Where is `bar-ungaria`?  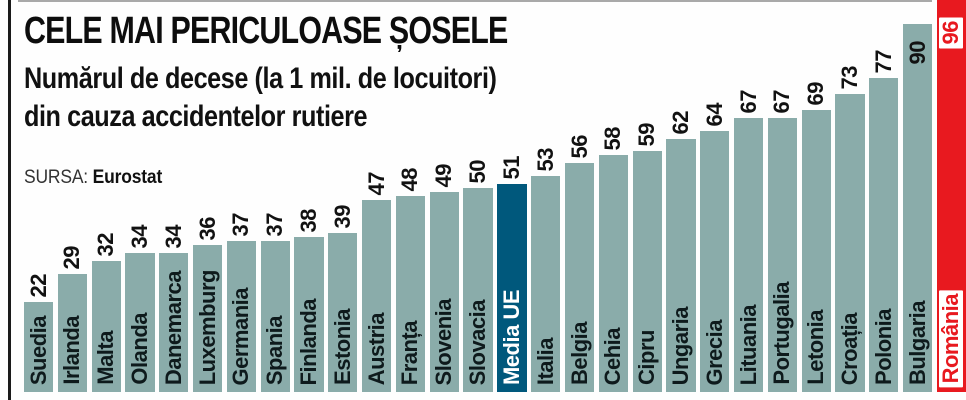
bar-ungaria is located at coordinates (681, 265).